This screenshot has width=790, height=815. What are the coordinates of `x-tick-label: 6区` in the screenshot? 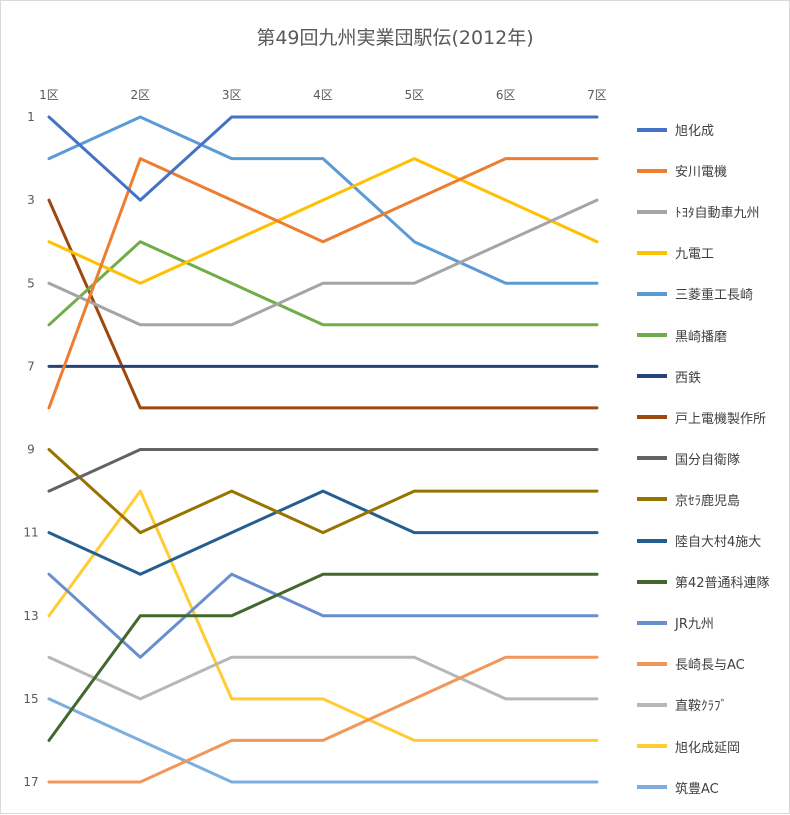 It's located at (506, 95).